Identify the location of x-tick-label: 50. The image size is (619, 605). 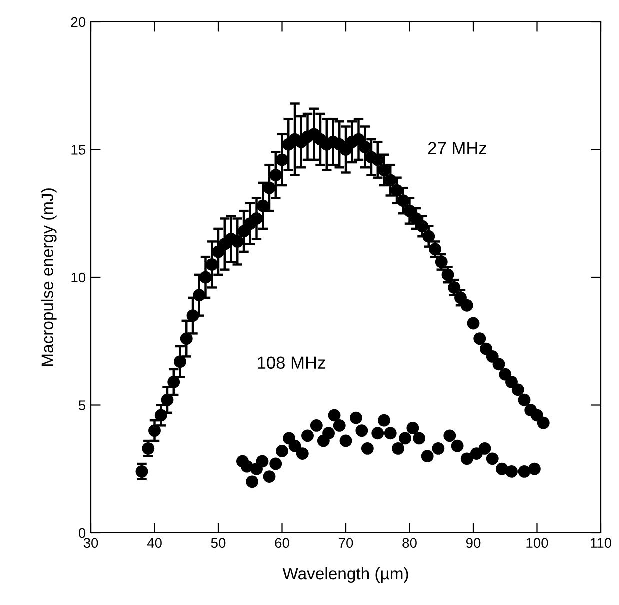
(218, 543).